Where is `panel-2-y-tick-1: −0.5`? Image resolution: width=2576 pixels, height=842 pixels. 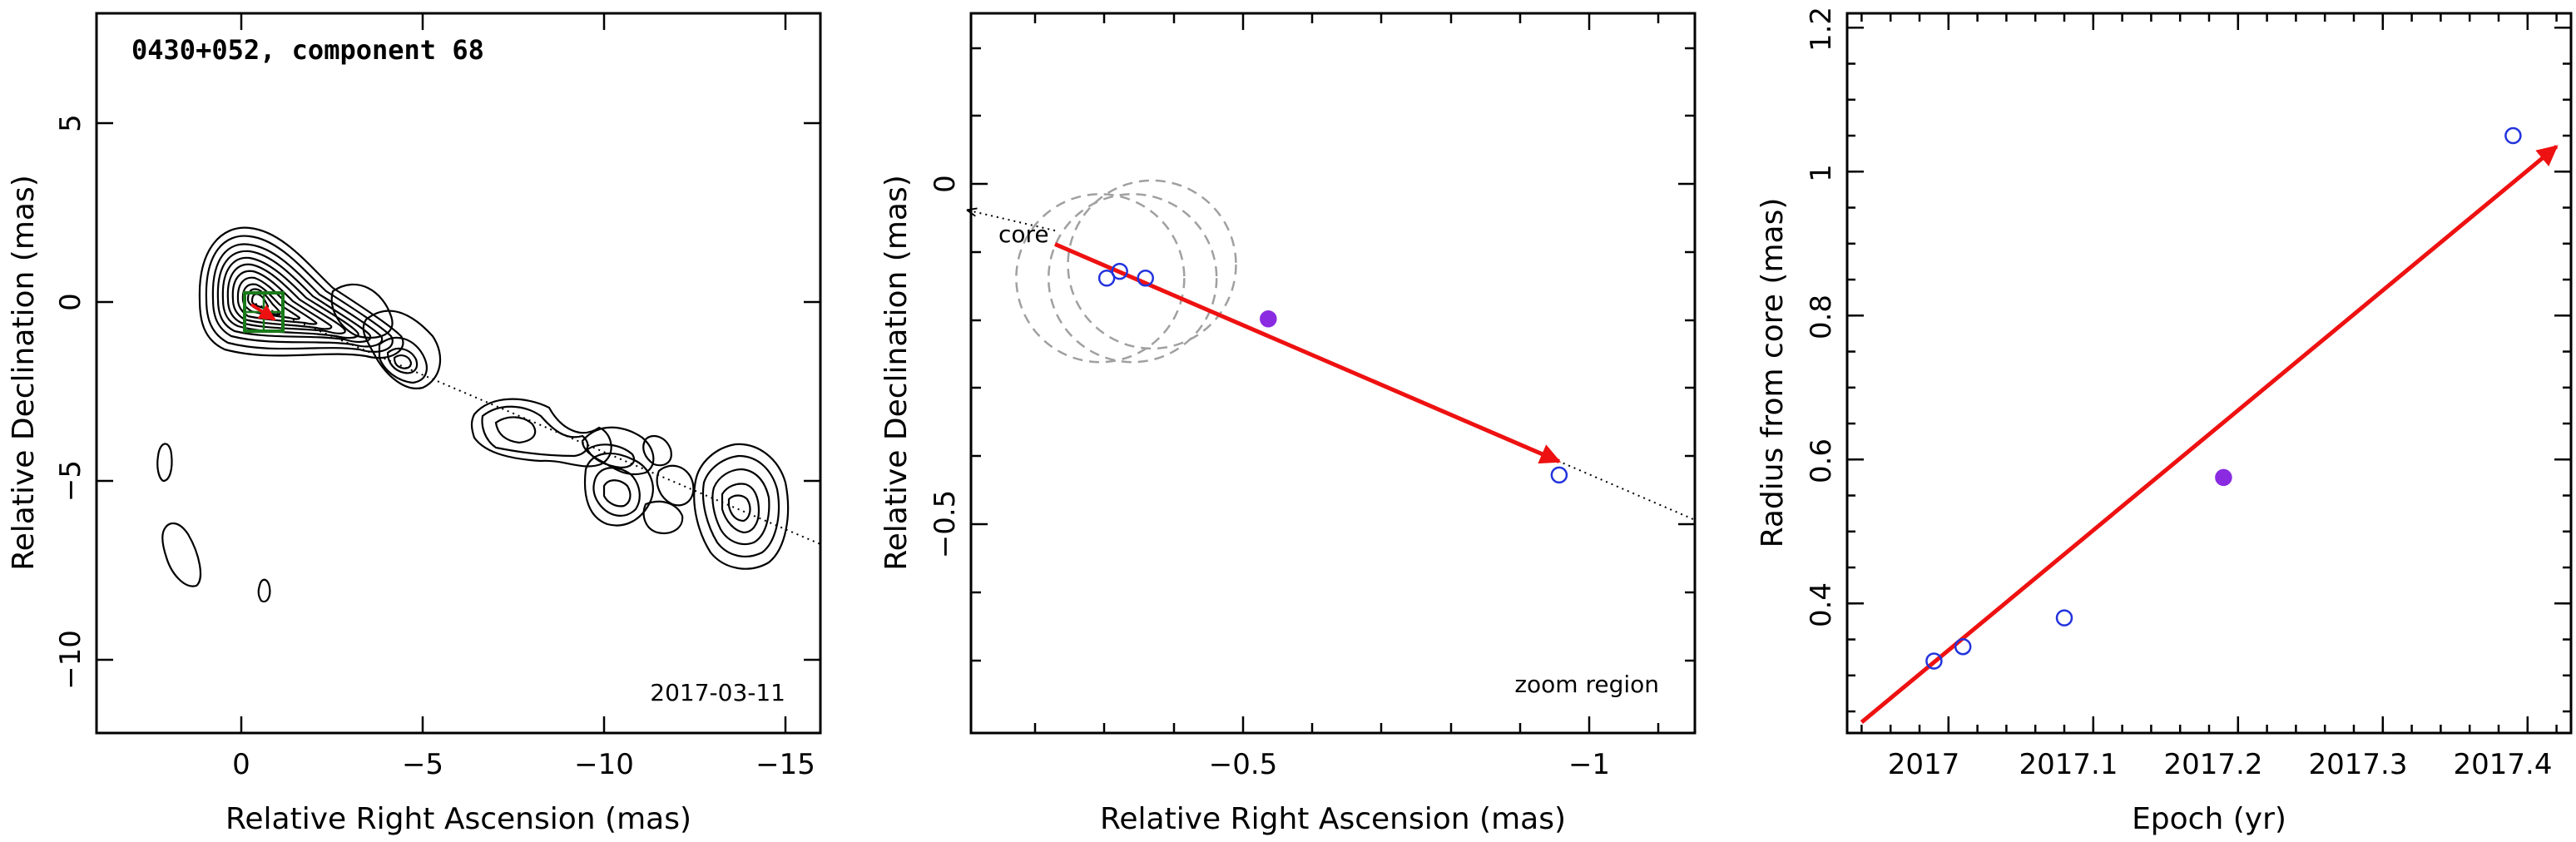 panel-2-y-tick-1: −0.5 is located at coordinates (946, 524).